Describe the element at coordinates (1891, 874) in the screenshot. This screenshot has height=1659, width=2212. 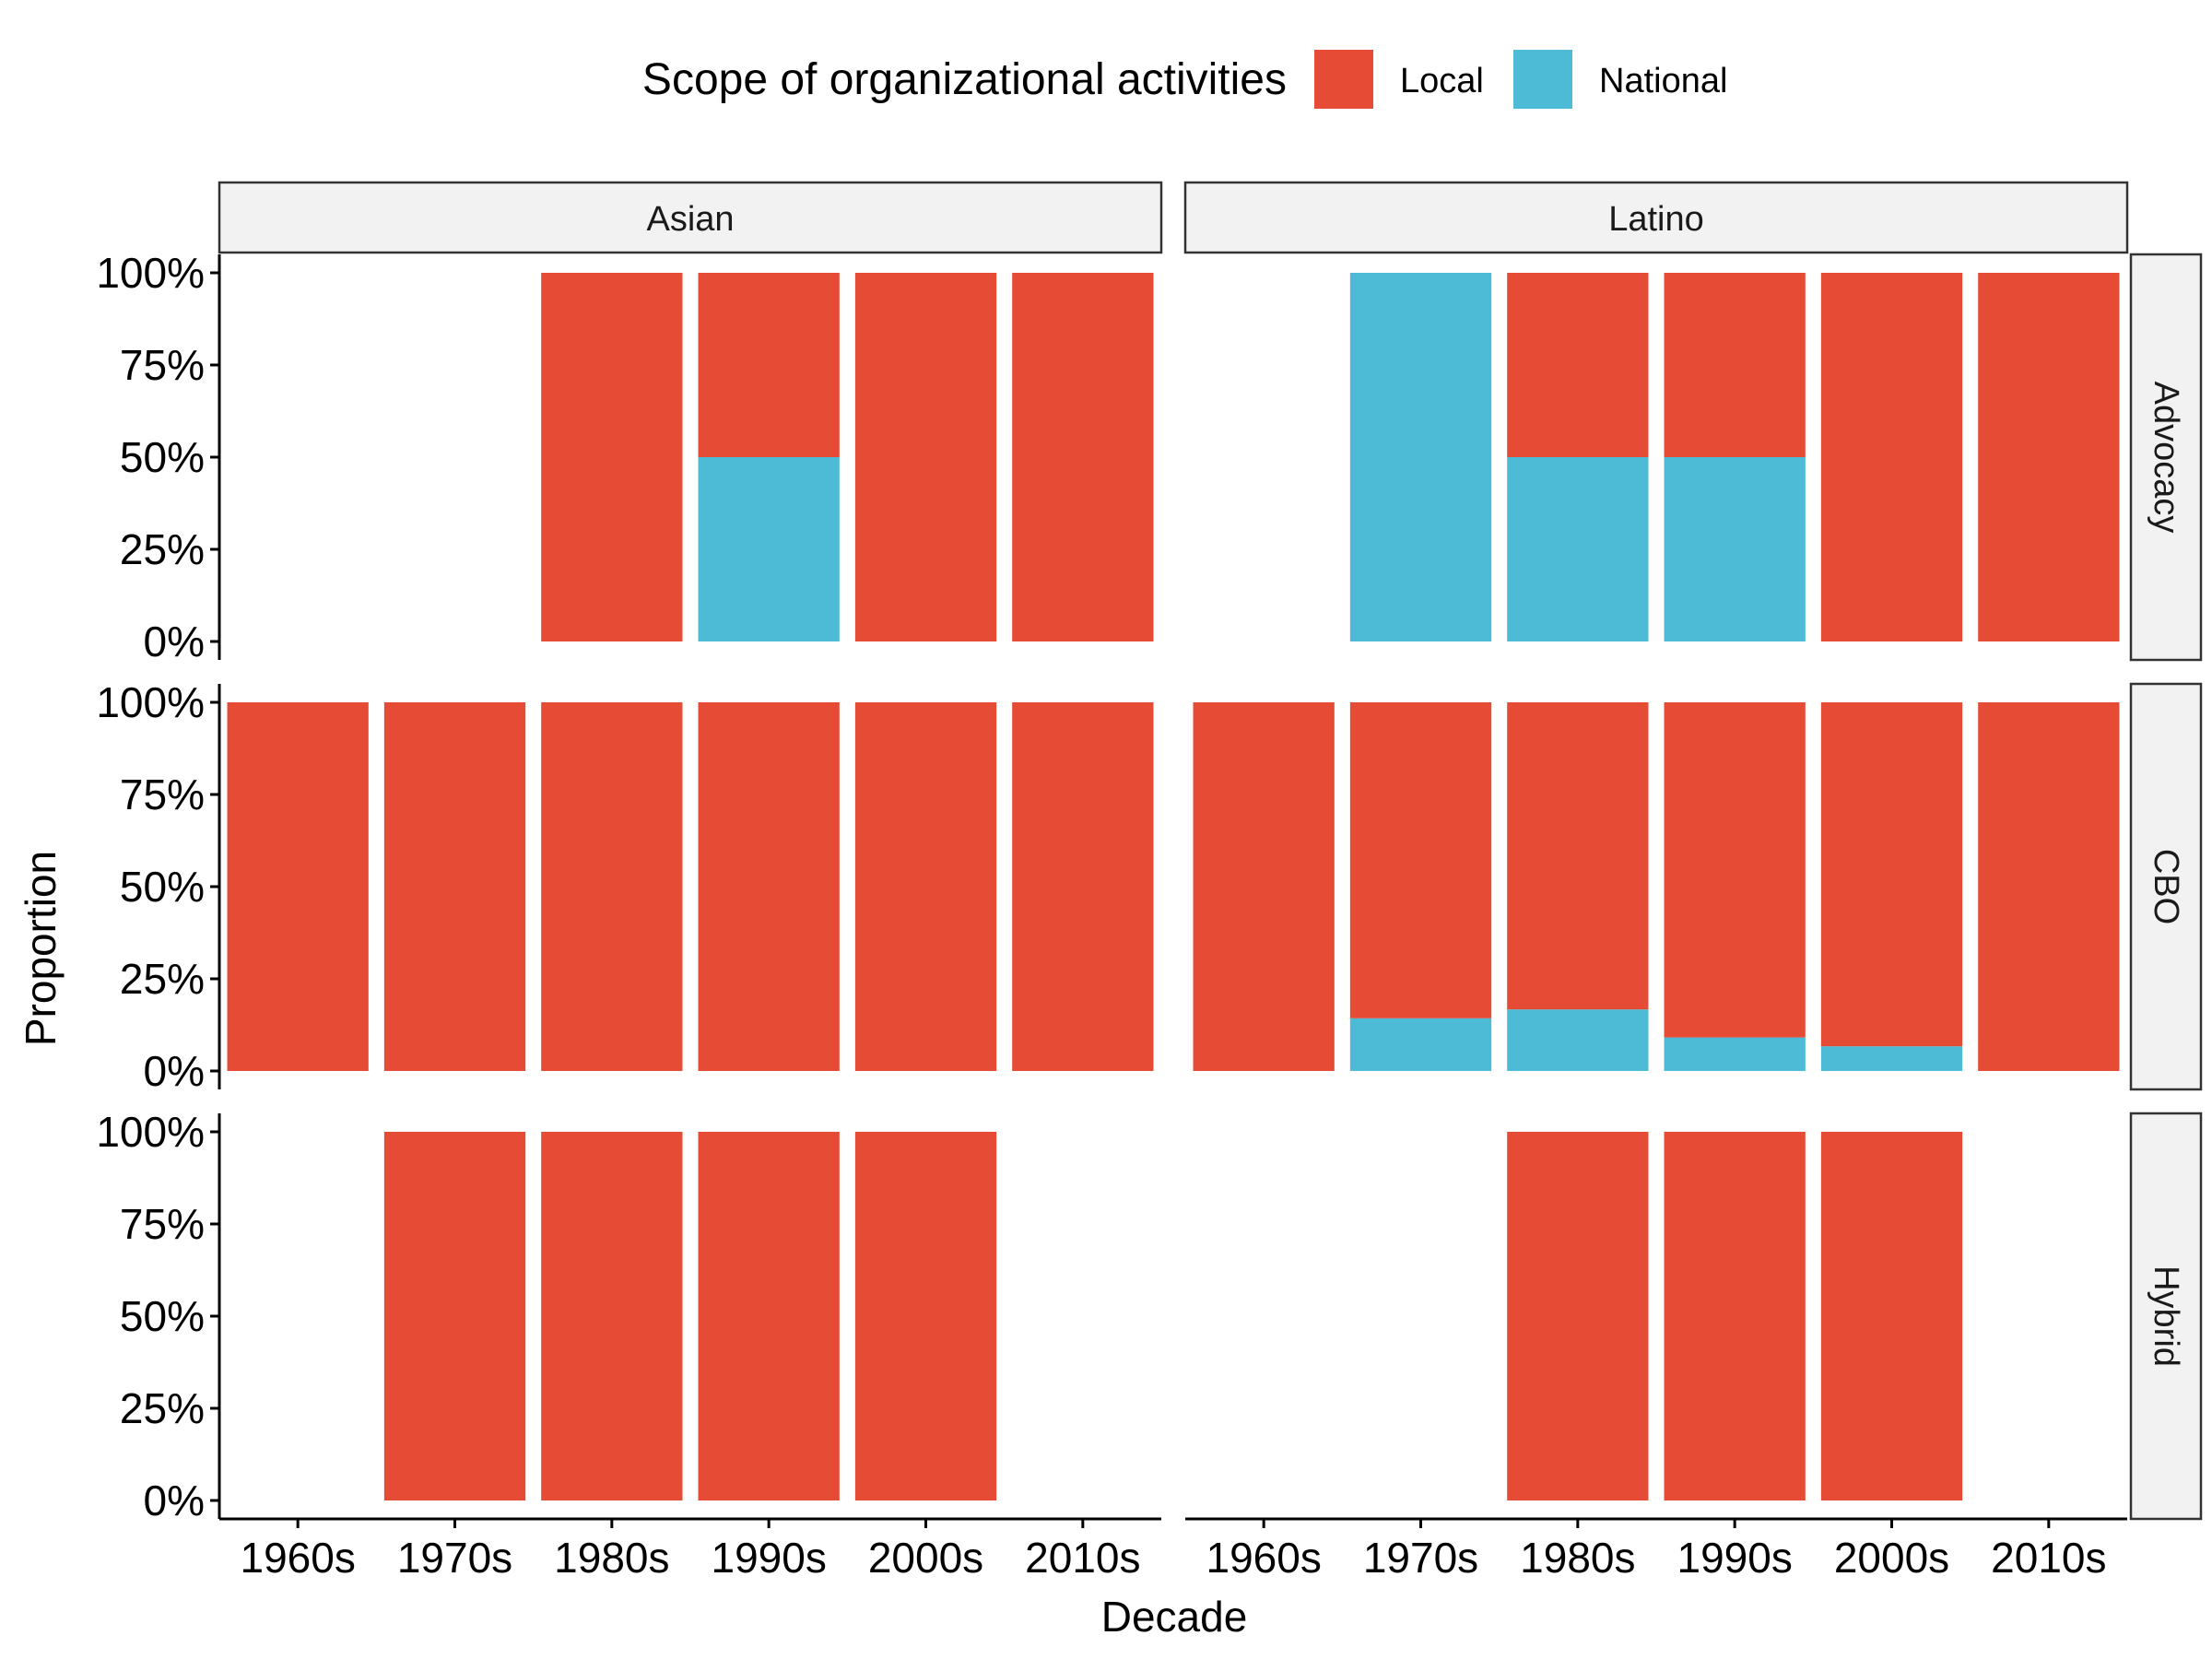
I see `bar-local-latino-cbo-2000s` at that location.